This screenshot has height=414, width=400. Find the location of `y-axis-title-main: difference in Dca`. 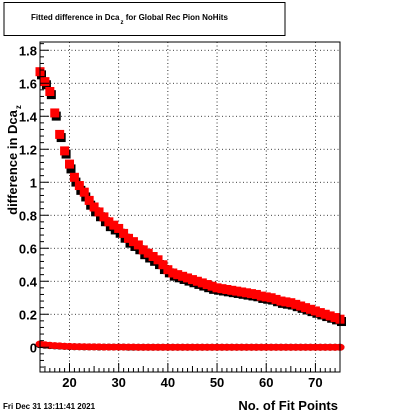

y-axis-title-main: difference in Dca is located at coordinates (12, 162).